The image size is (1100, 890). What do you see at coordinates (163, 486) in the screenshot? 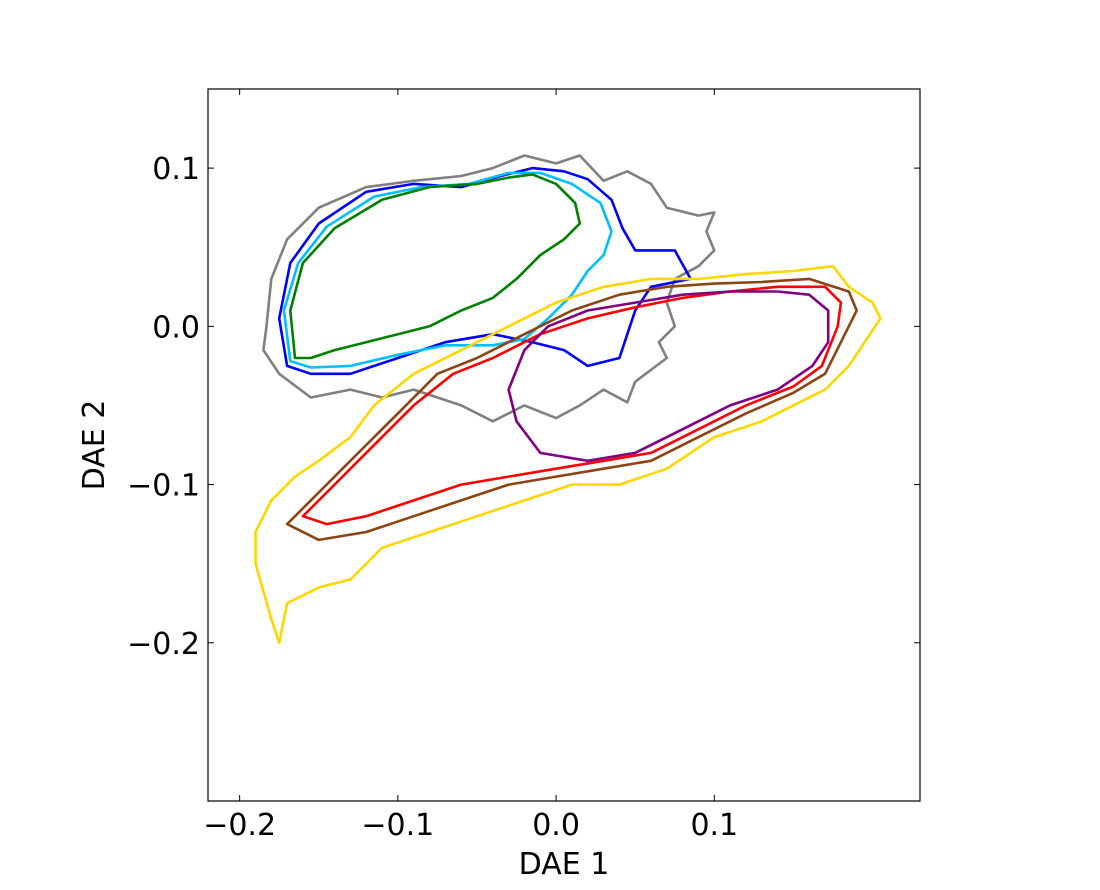
I see `y-tick-label: −0.1` at bounding box center [163, 486].